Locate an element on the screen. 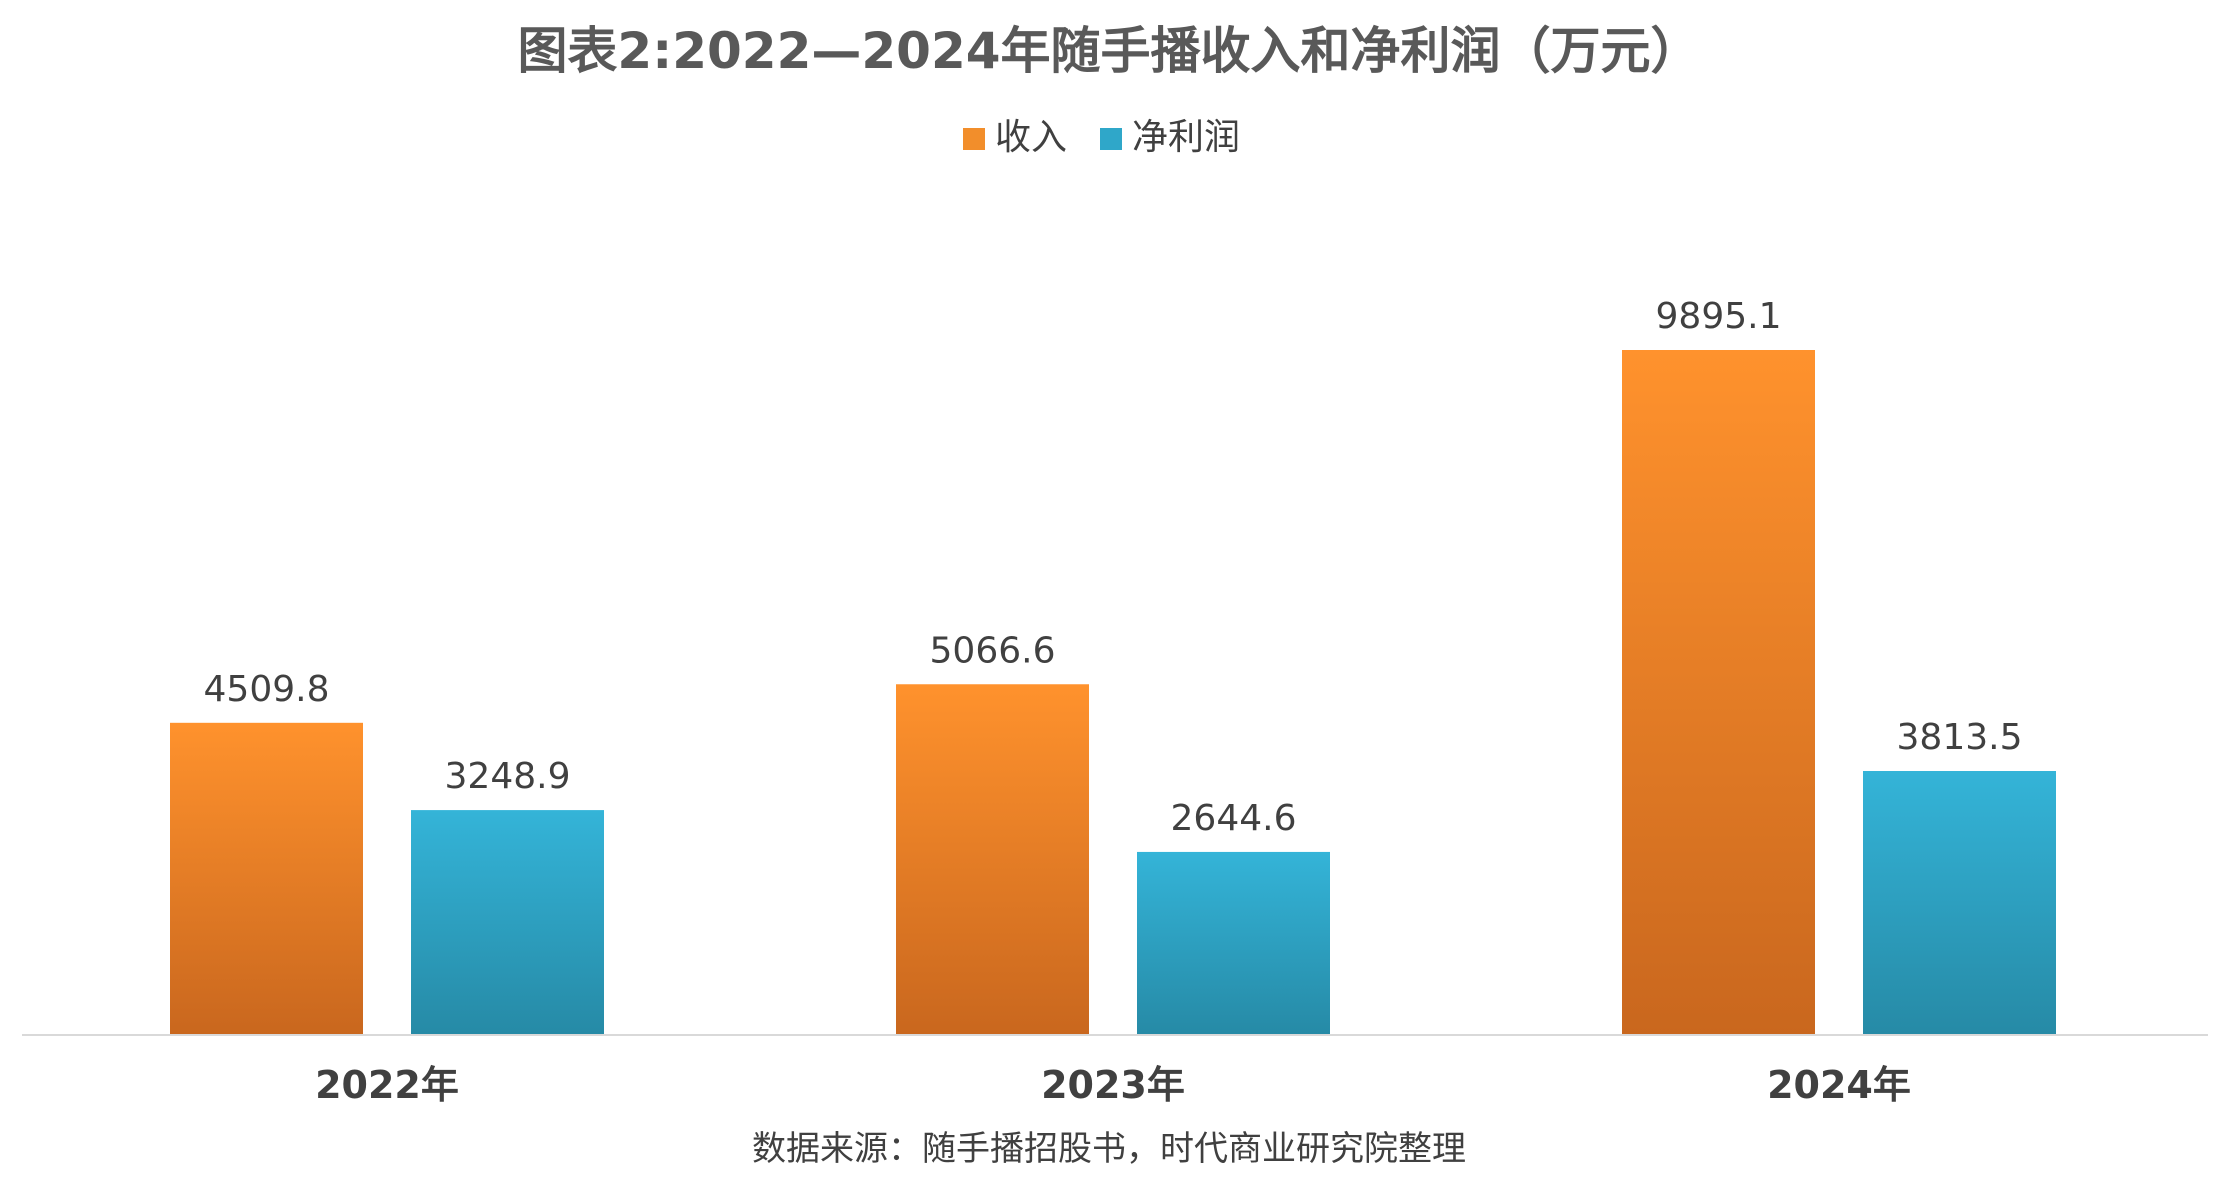 This screenshot has width=2218, height=1192. value-label-revenue-2: 9895.1 is located at coordinates (1719, 316).